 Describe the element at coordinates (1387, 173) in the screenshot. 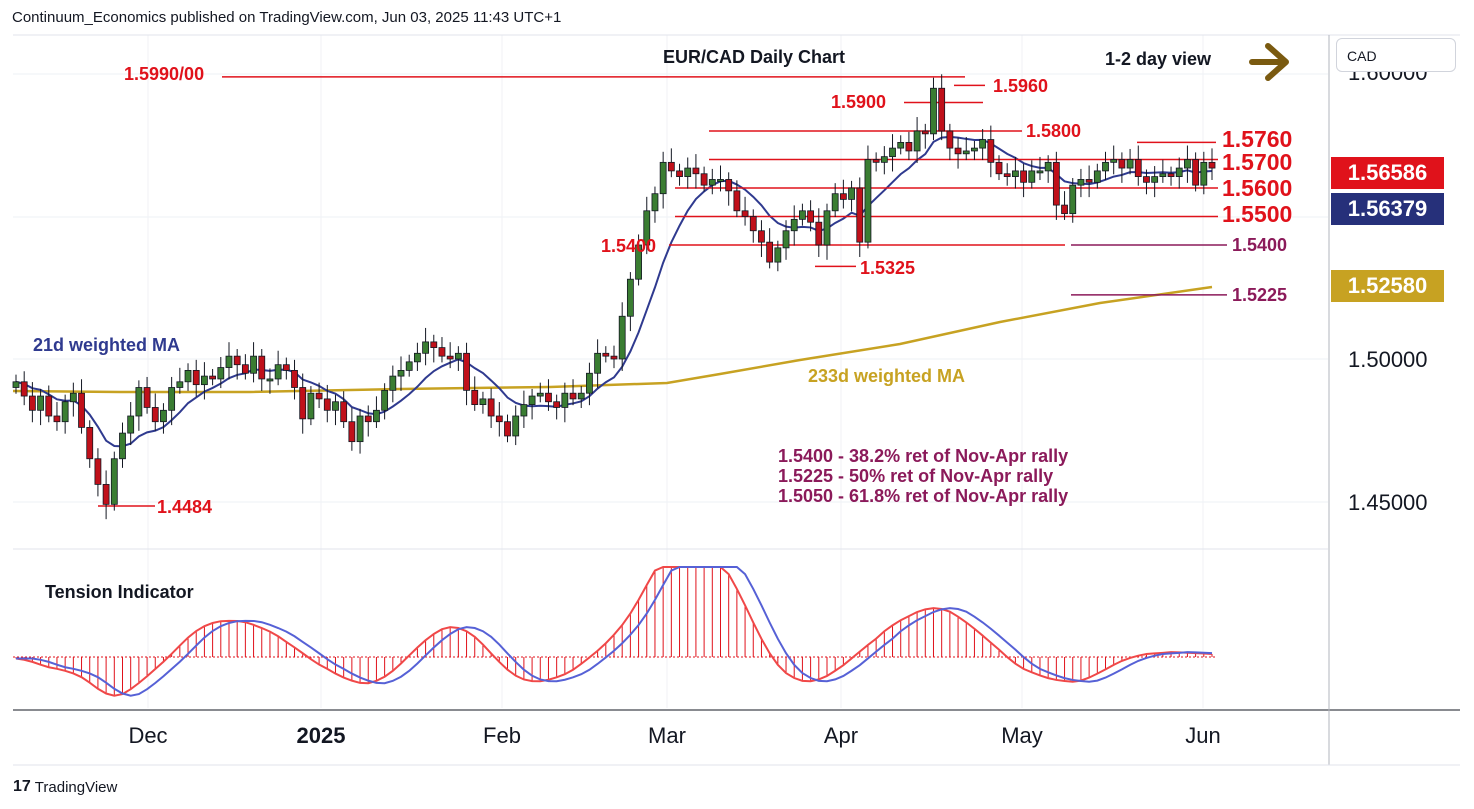

I see `price-badge-last: 1.56586` at that location.